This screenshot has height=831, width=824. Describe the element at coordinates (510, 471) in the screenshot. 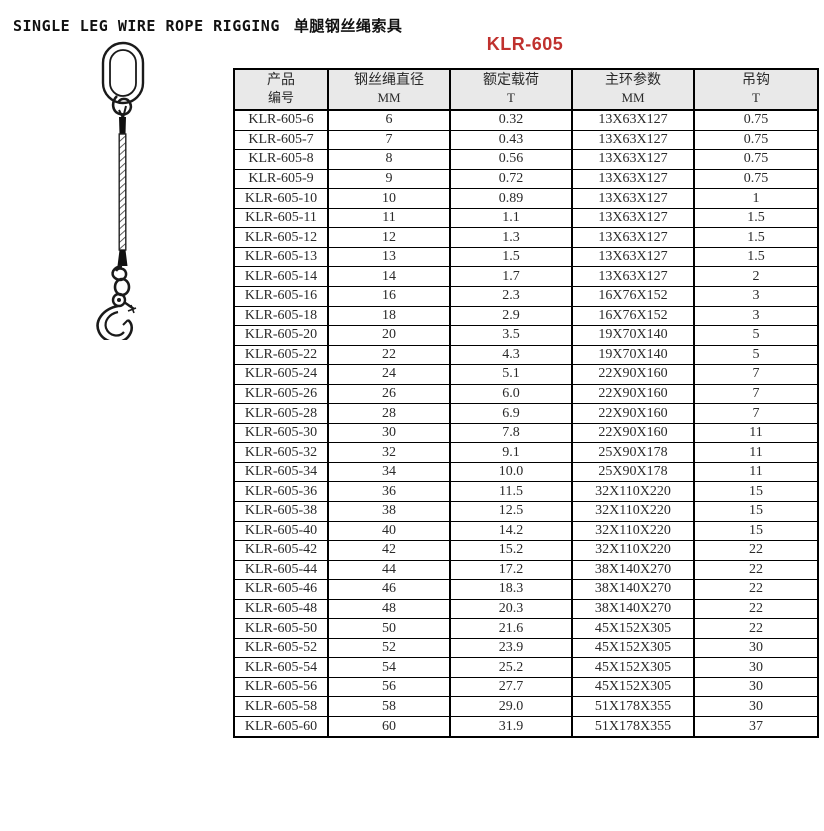

I see `cell-rated-load: 10.0` at that location.